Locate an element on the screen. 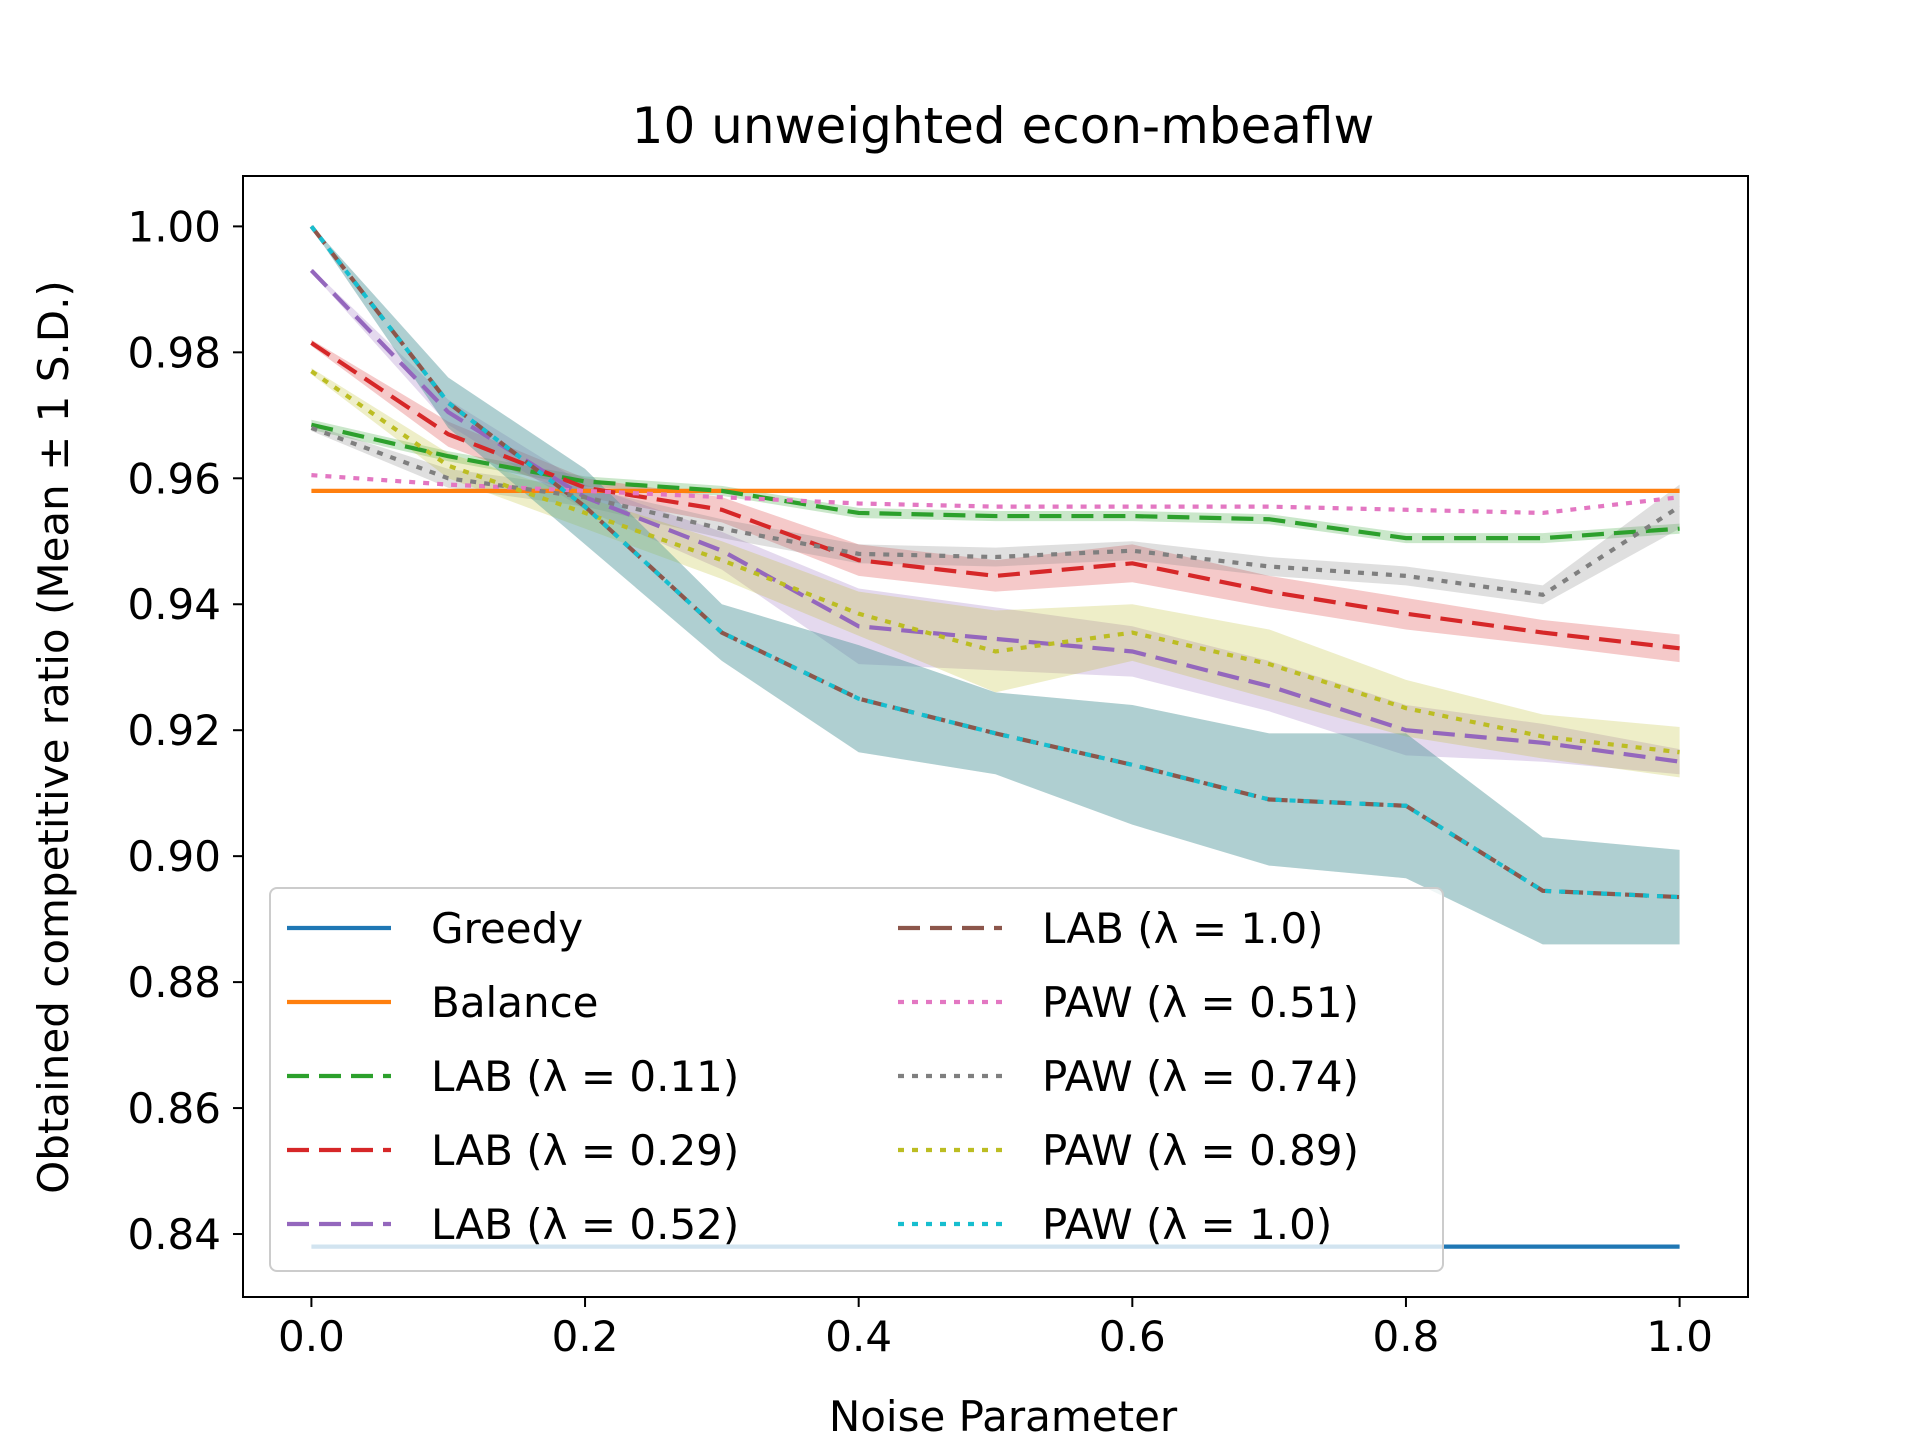 Image resolution: width=1920 pixels, height=1444 pixels. x-tick-label: 1.0 is located at coordinates (1679, 1336).